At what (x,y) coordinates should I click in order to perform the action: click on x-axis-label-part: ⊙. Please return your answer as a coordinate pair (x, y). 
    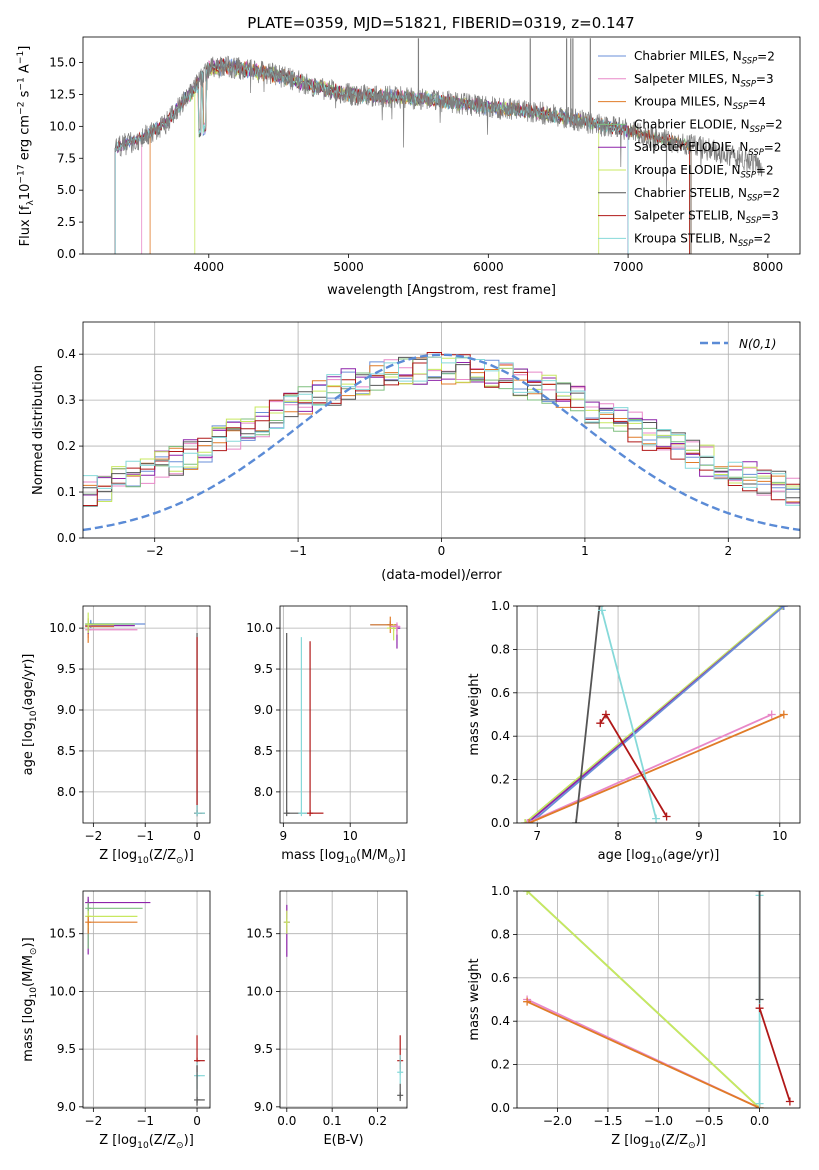
    Looking at the image, I should click on (180, 1146).